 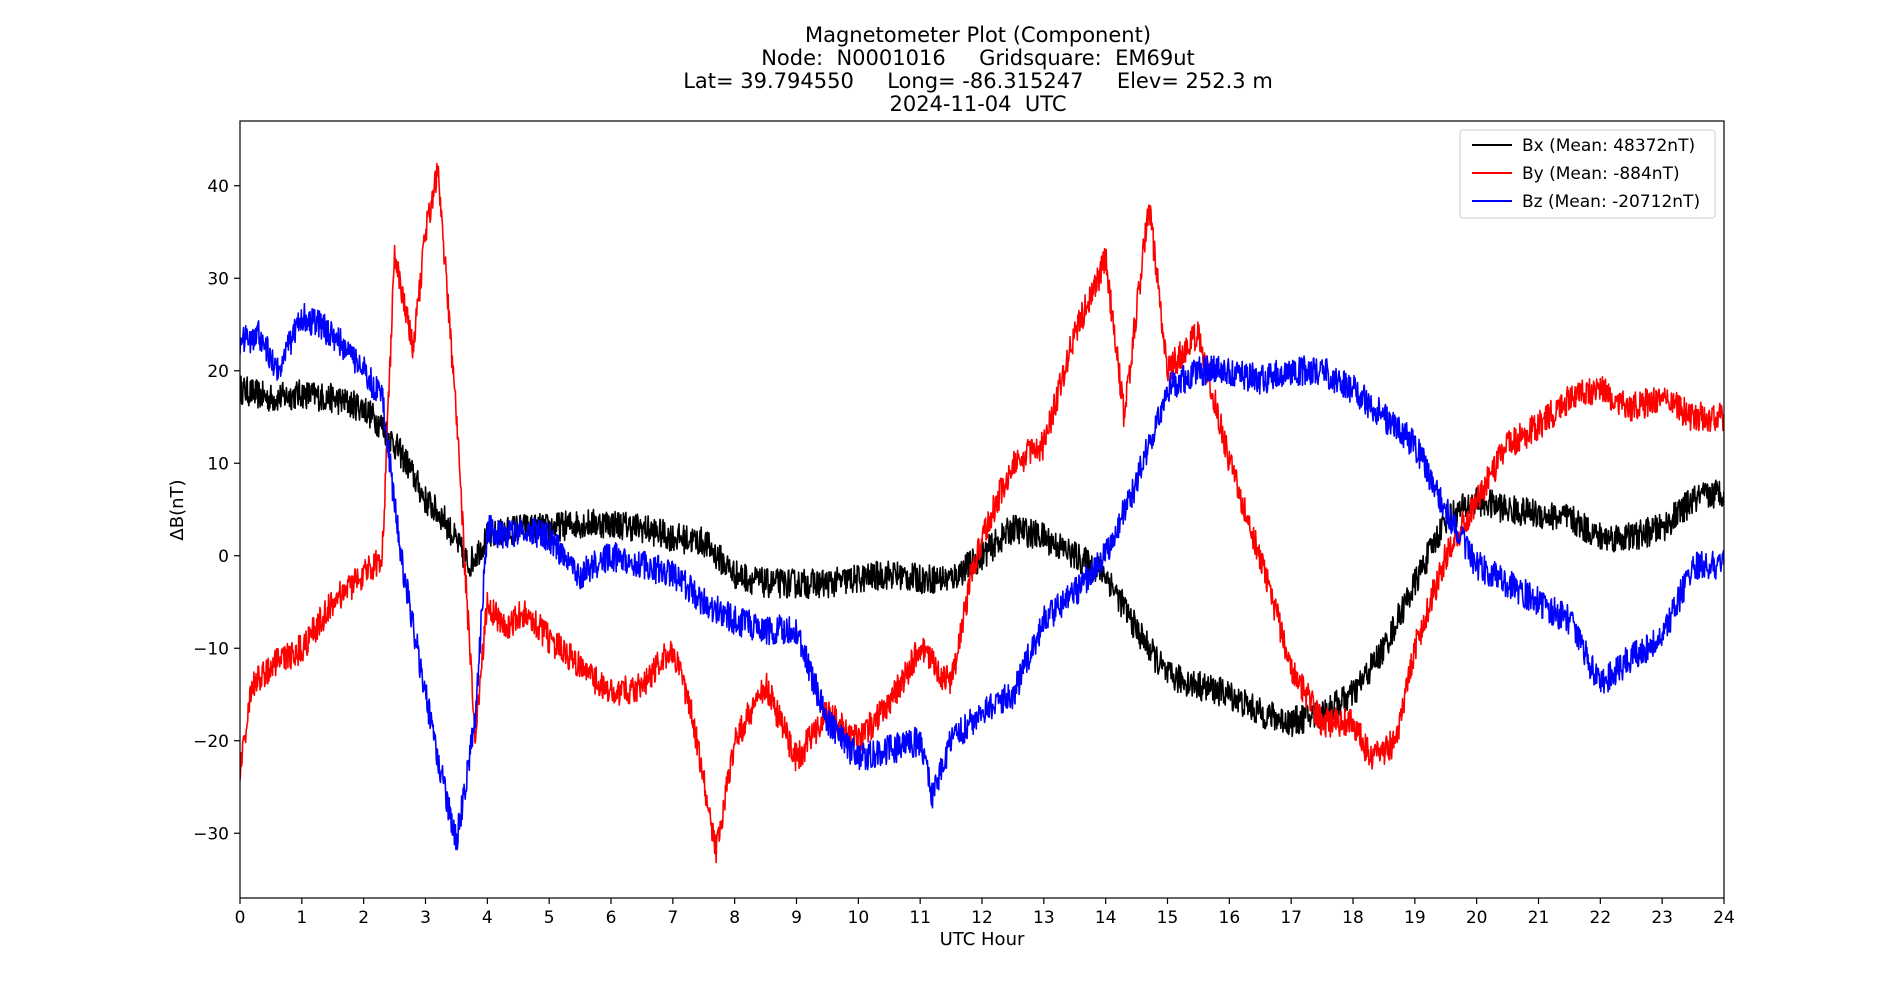 What do you see at coordinates (425, 918) in the screenshot?
I see `x-tick-label: 3` at bounding box center [425, 918].